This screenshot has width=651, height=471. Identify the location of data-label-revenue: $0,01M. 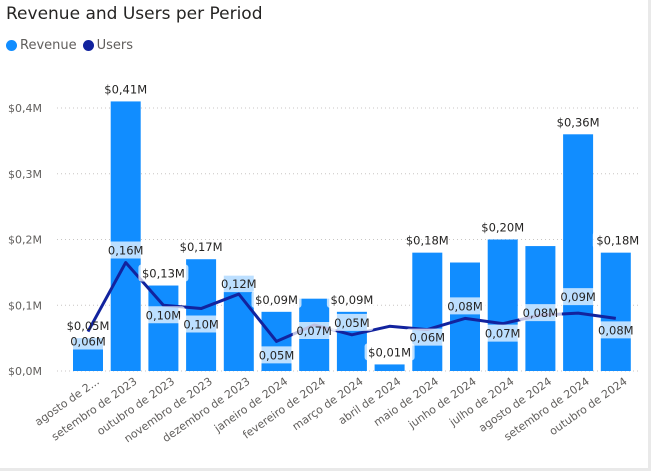
(389, 352).